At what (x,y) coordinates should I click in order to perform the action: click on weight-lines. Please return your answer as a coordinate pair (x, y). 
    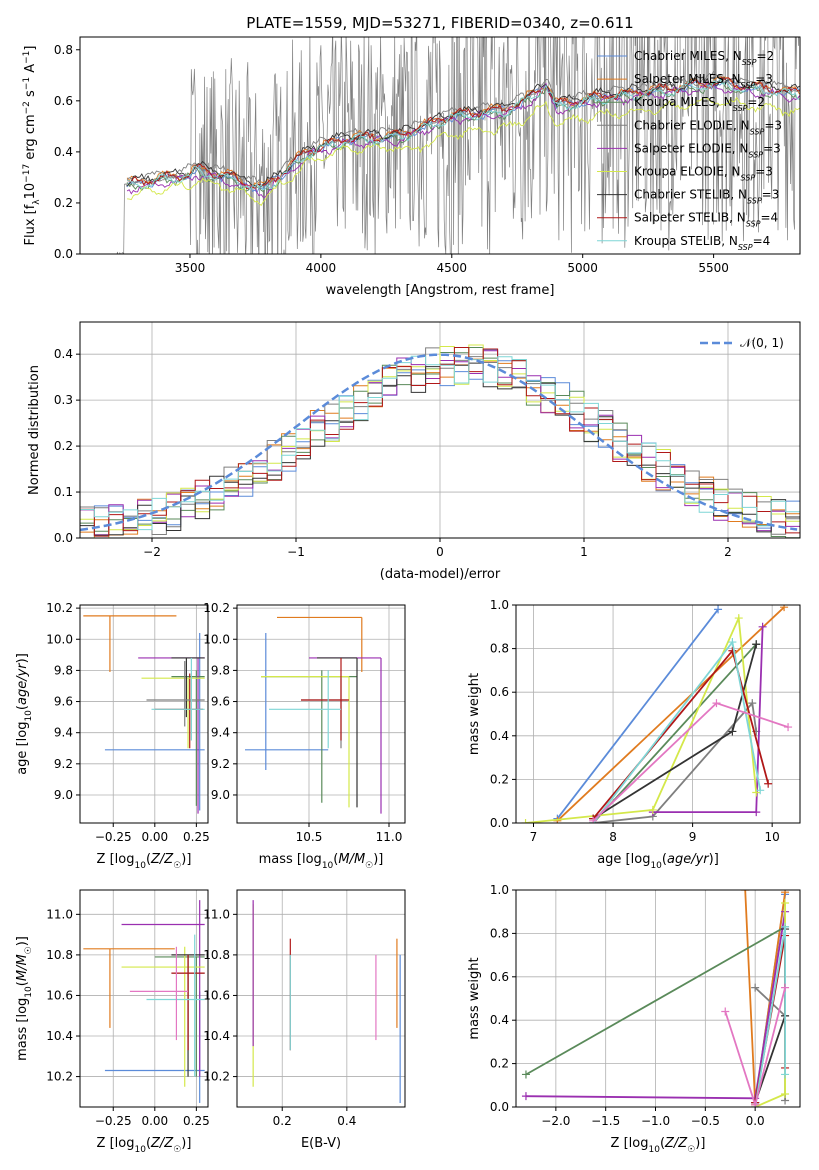
    Looking at the image, I should click on (657, 714).